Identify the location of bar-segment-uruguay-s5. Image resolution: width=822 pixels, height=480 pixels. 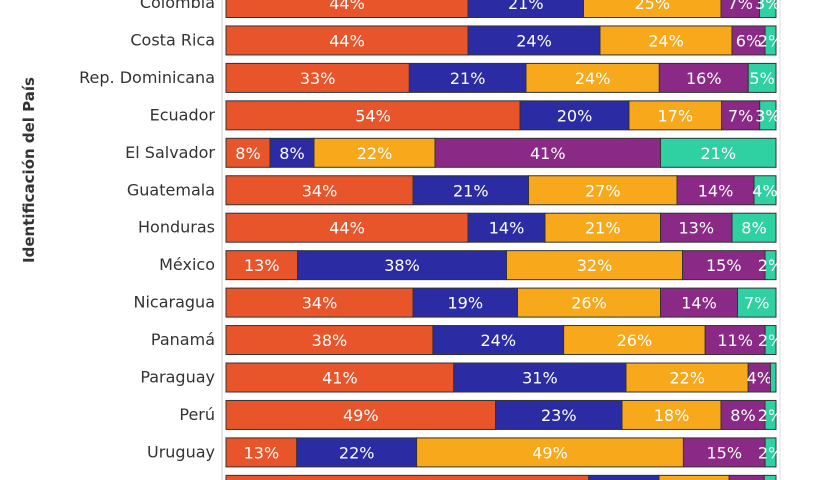
(770, 452).